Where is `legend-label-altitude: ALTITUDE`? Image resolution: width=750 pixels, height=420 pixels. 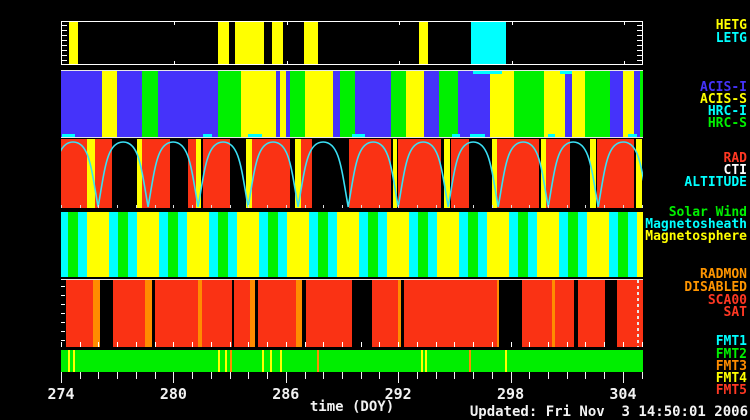
legend-label-altitude: ALTITUDE is located at coordinates (715, 182).